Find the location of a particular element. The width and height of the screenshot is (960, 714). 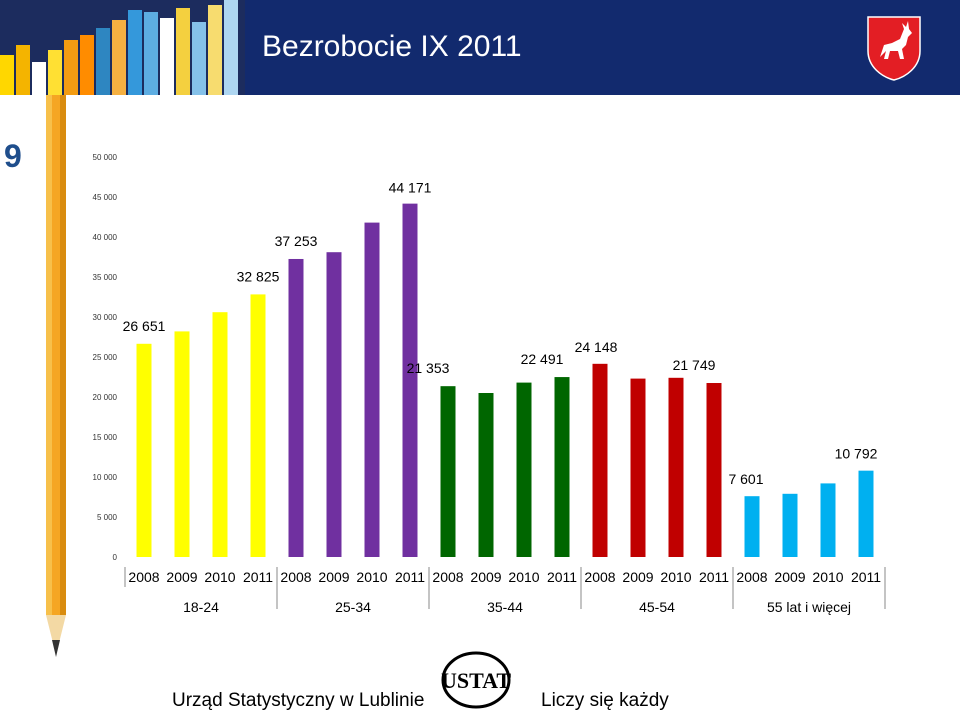

y-tick-label: 35 000 is located at coordinates (105, 277).